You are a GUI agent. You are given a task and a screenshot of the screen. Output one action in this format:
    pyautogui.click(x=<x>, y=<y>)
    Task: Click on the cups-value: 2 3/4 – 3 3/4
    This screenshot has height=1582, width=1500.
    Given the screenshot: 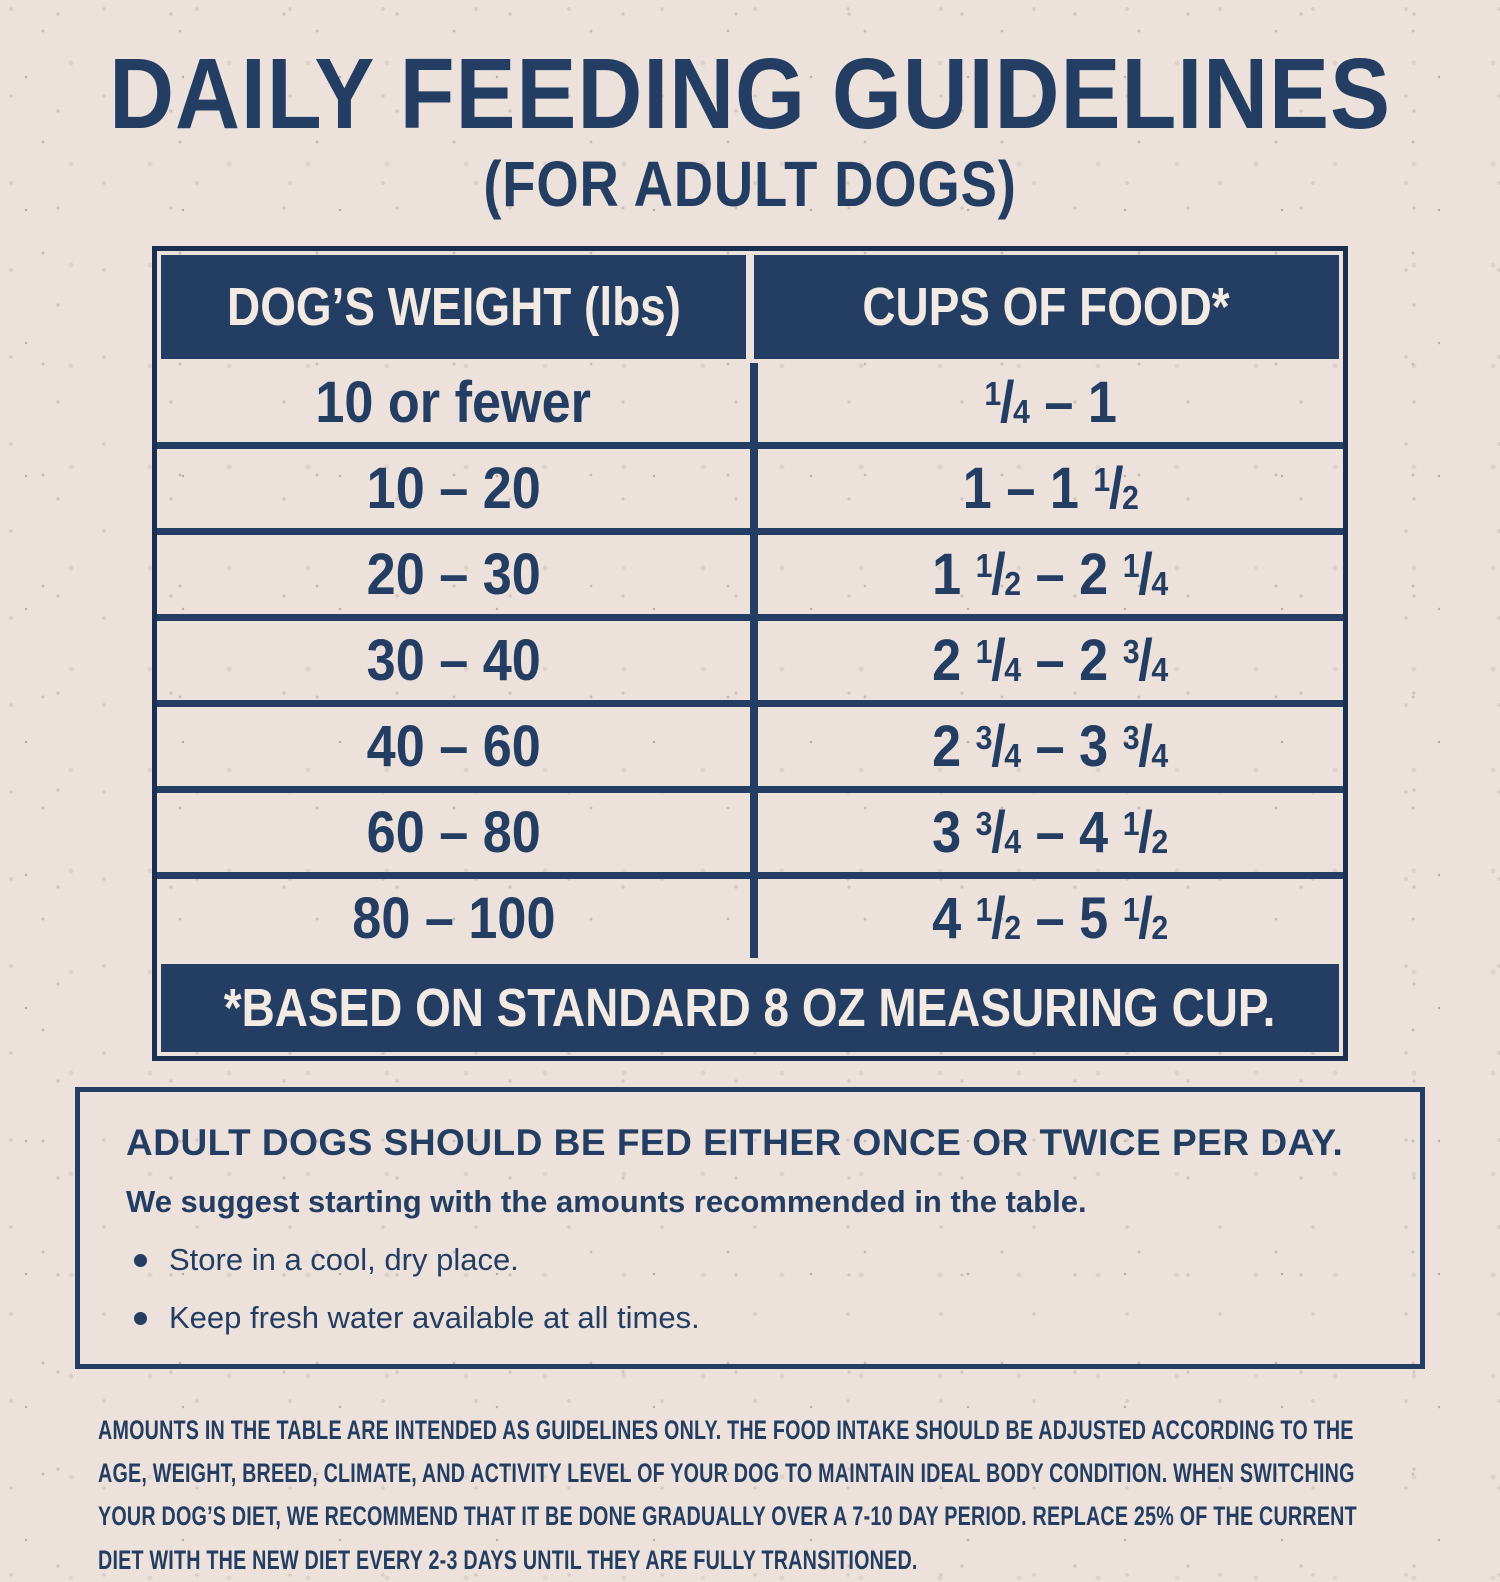 What is the action you would take?
    pyautogui.click(x=1050, y=746)
    